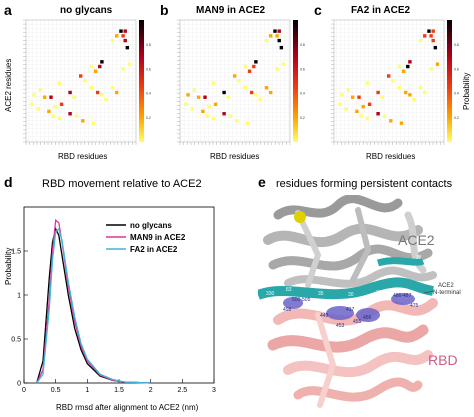  I want to click on y-tick-label: 0.5, so click(16, 340).